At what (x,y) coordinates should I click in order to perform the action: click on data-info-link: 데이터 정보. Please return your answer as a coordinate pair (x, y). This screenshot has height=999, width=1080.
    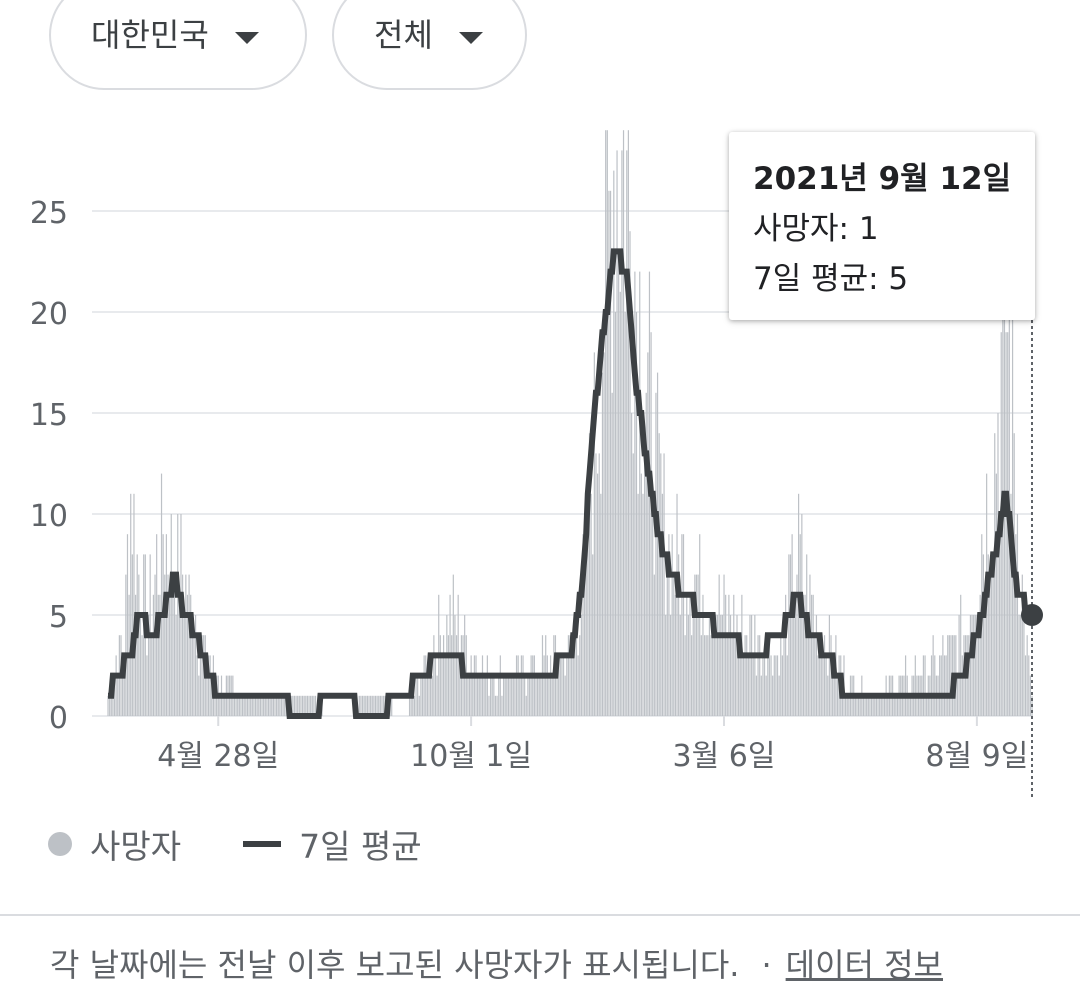
    Looking at the image, I should click on (864, 965).